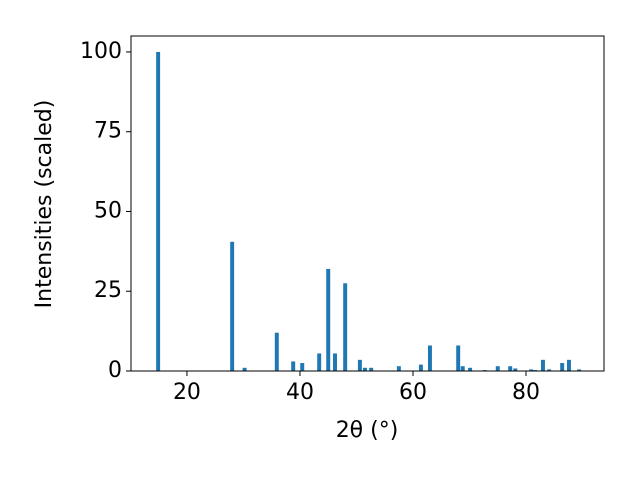 The image size is (640, 480). Describe the element at coordinates (108, 210) in the screenshot. I see `y-tick-label: 50` at that location.